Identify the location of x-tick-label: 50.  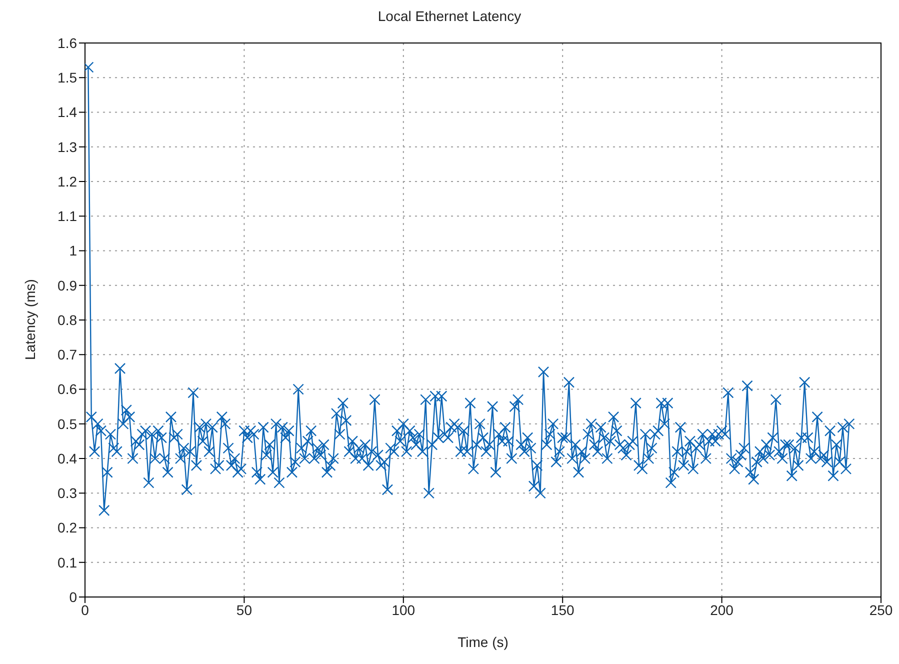
(244, 610).